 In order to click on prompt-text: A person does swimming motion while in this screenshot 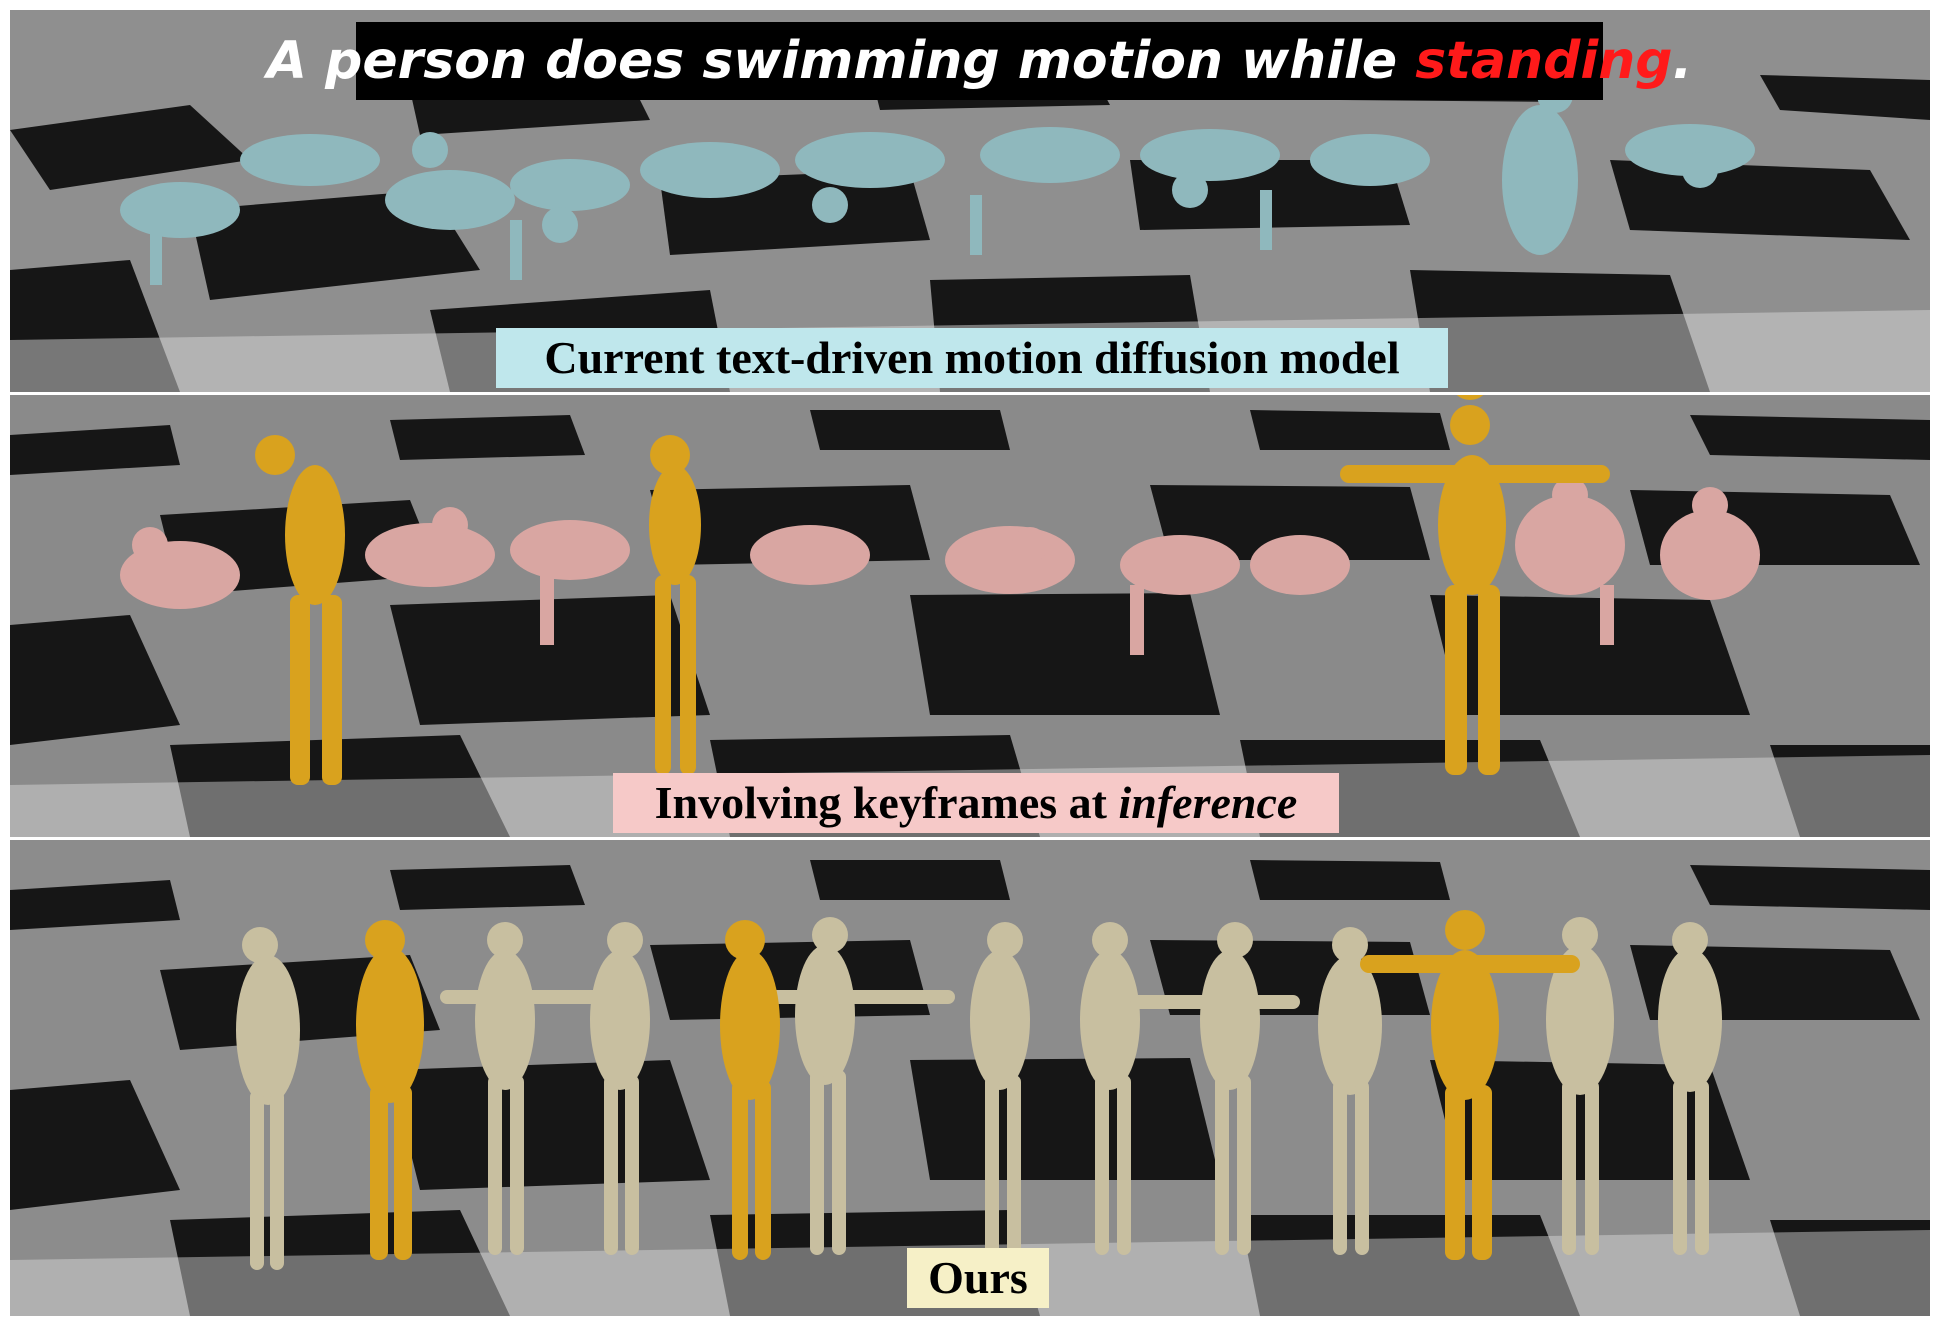, I will do `click(832, 61)`.